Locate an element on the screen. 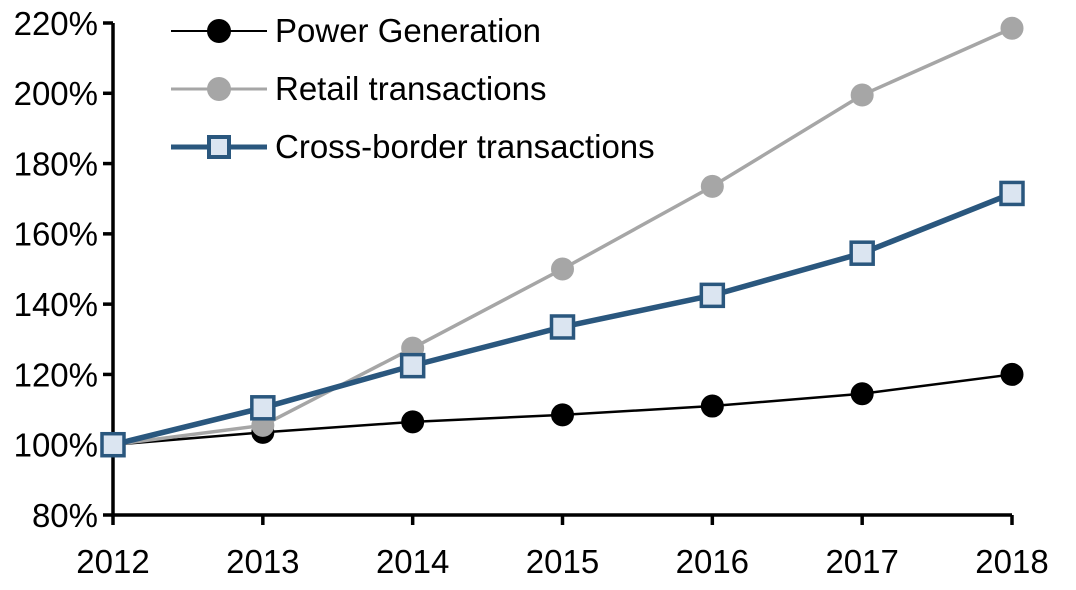  y-axis-tick-label: 140% is located at coordinates (56, 304).